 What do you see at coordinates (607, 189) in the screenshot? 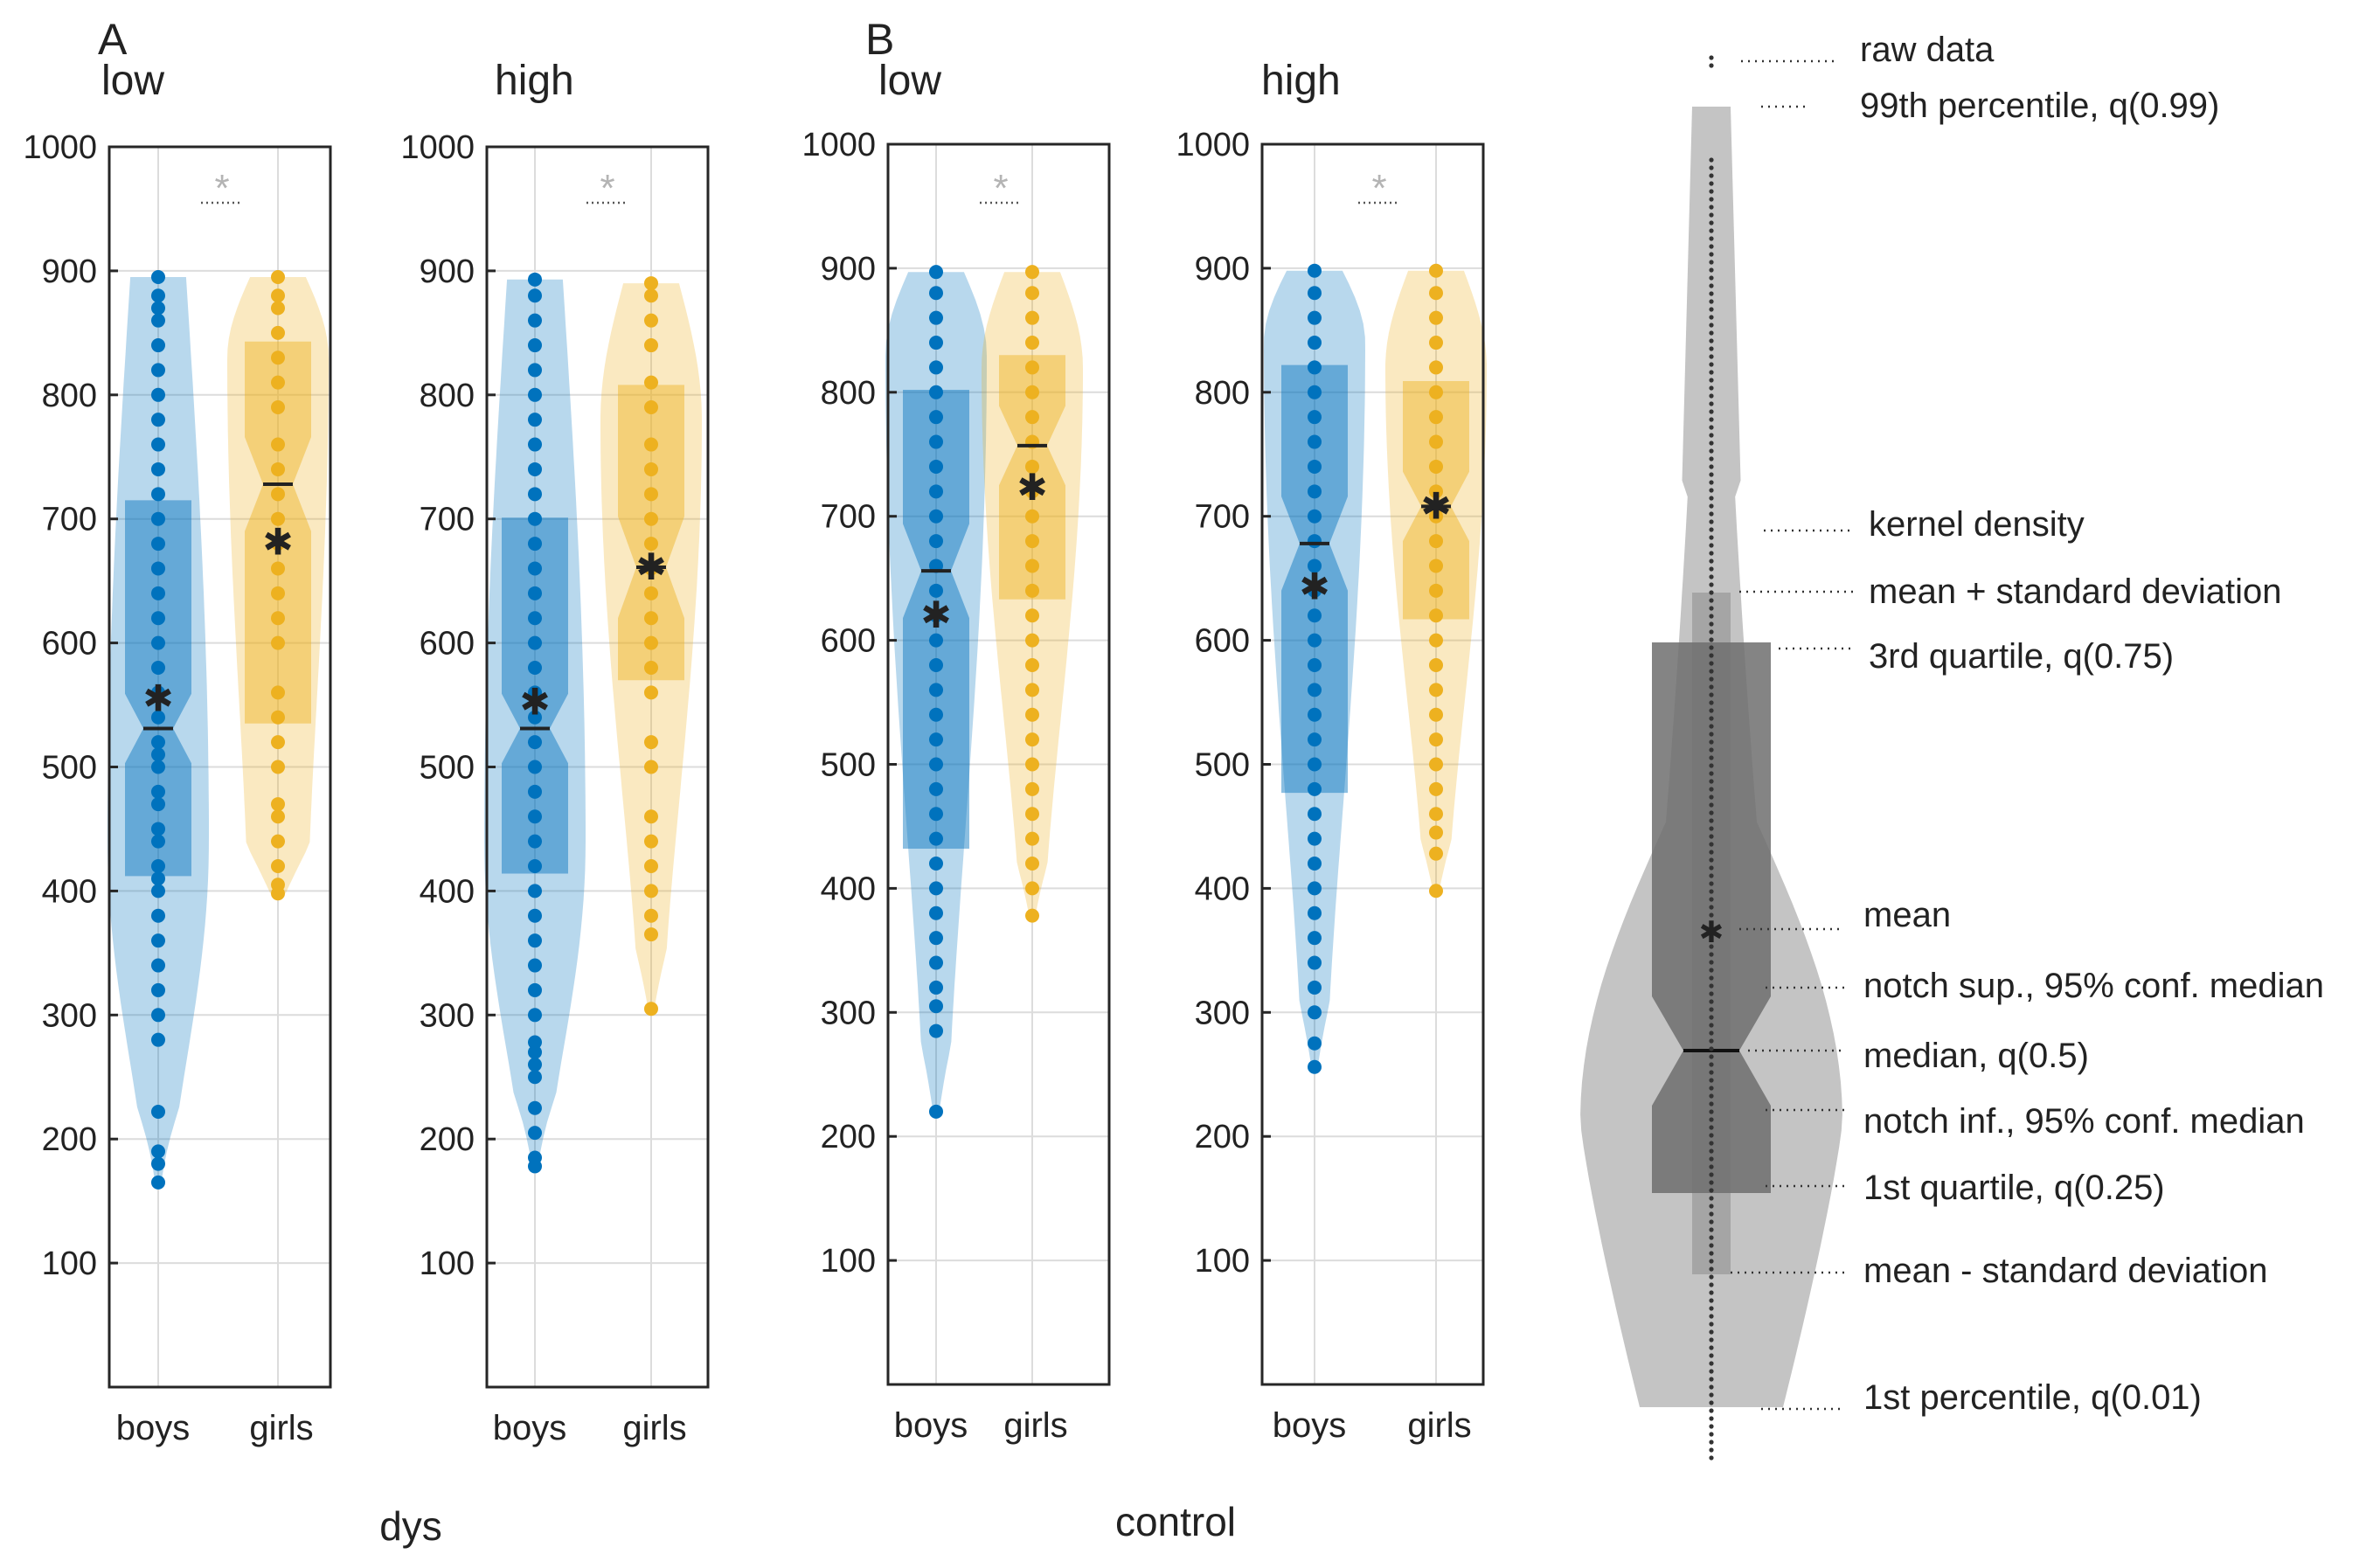
I see `significance-star: *` at bounding box center [607, 189].